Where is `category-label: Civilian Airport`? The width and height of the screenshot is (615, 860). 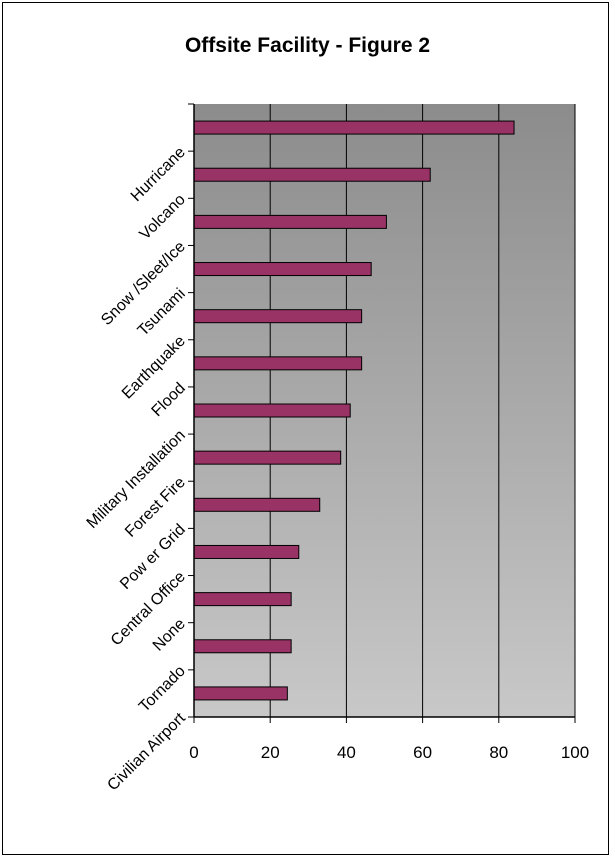
category-label: Civilian Airport is located at coordinates (146, 751).